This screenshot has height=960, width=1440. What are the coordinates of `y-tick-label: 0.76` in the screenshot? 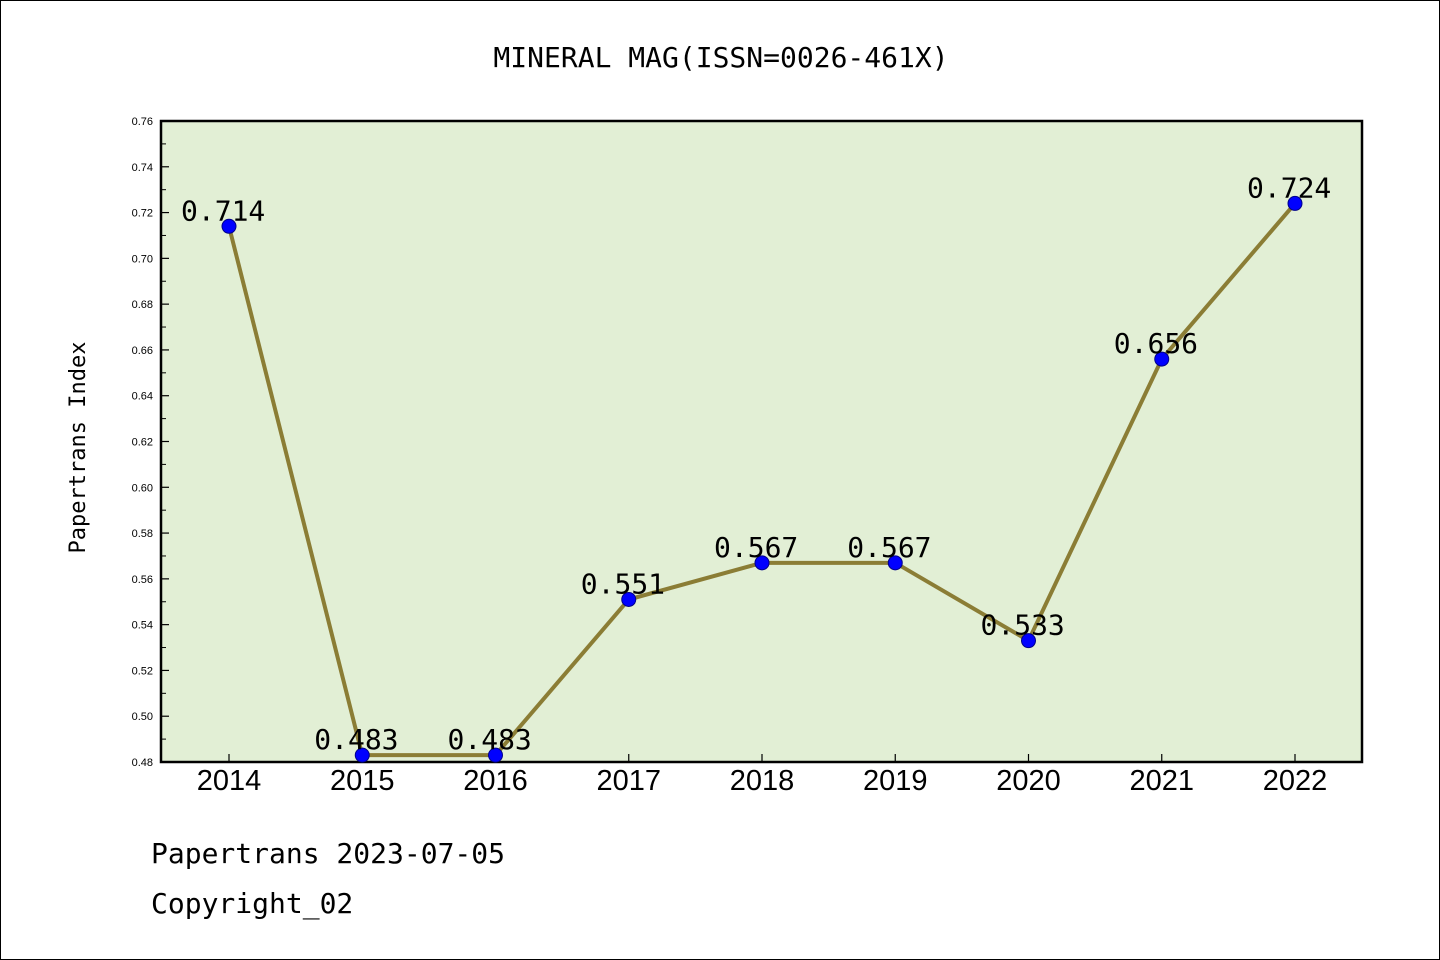 It's located at (142, 122).